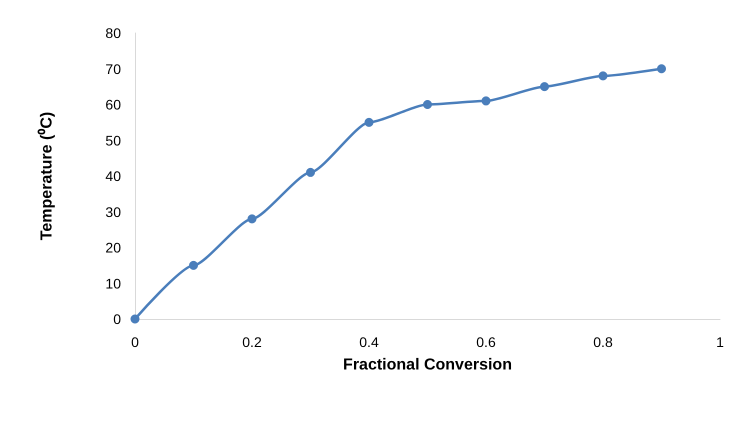 This screenshot has height=422, width=742. Describe the element at coordinates (113, 68) in the screenshot. I see `y-tick-label: 70` at that location.